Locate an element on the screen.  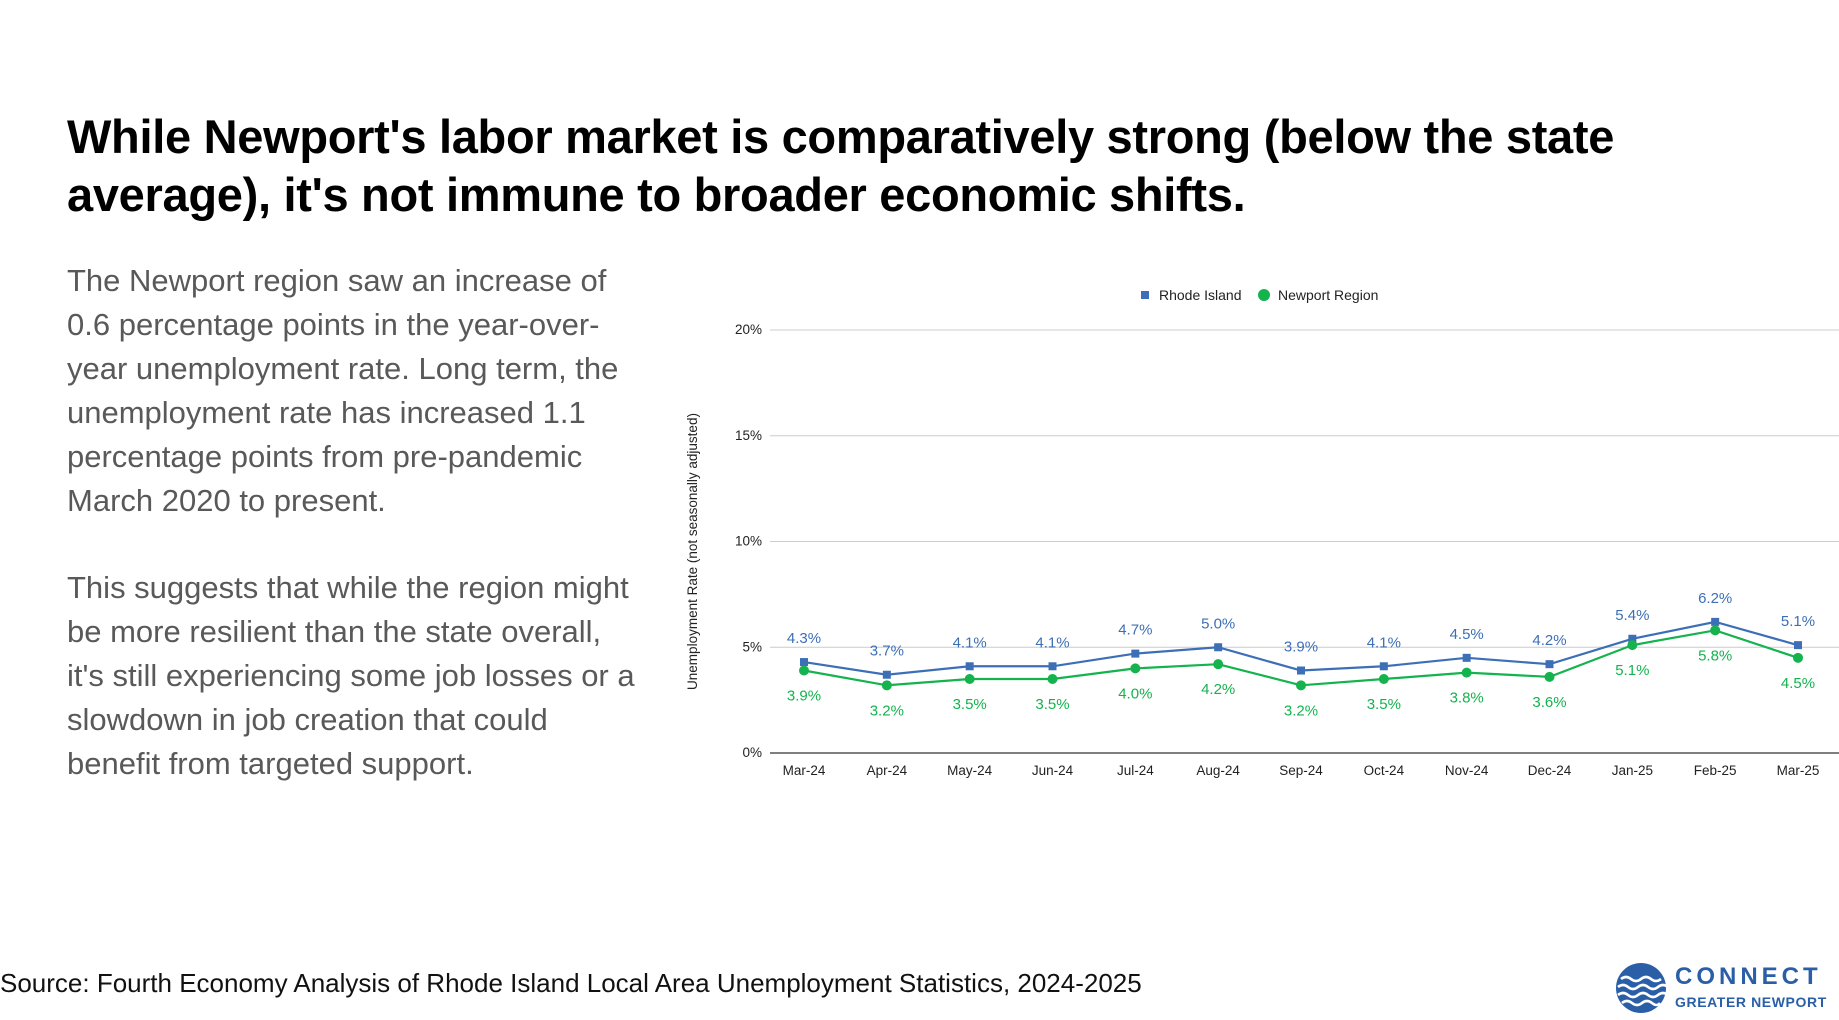
data-label: 5.4% is located at coordinates (1632, 615).